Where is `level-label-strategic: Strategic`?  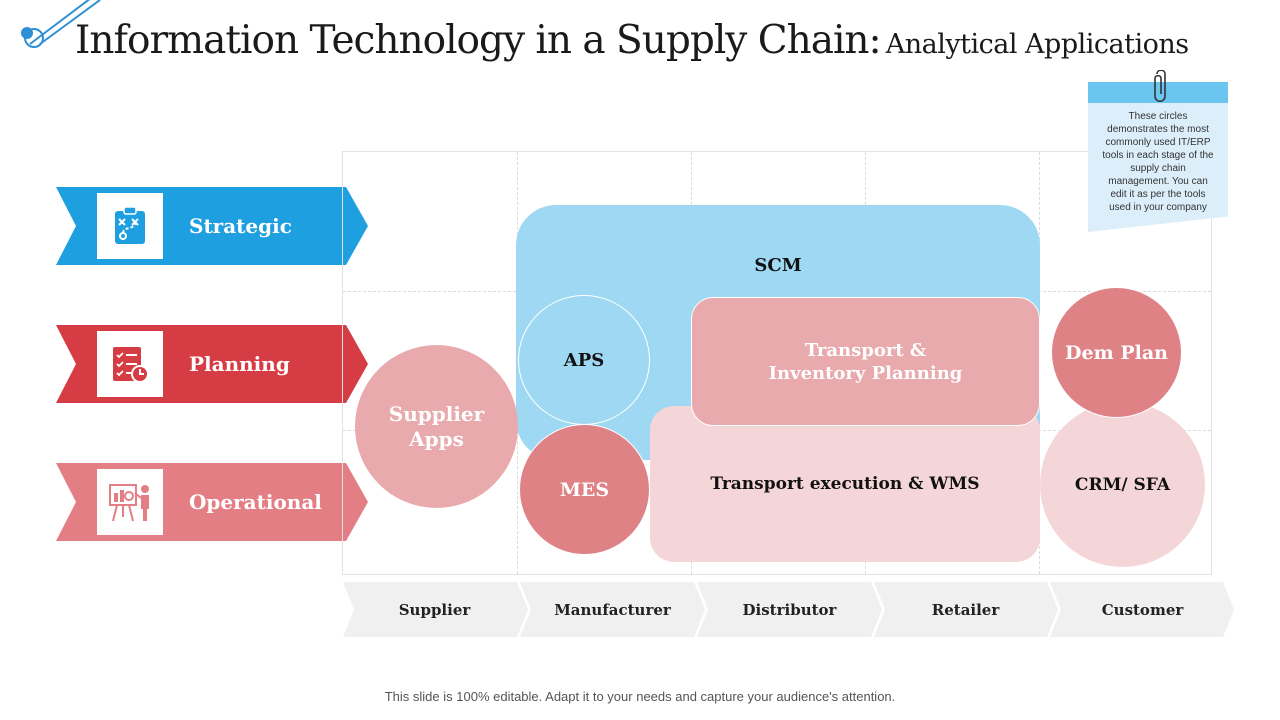 level-label-strategic: Strategic is located at coordinates (240, 226).